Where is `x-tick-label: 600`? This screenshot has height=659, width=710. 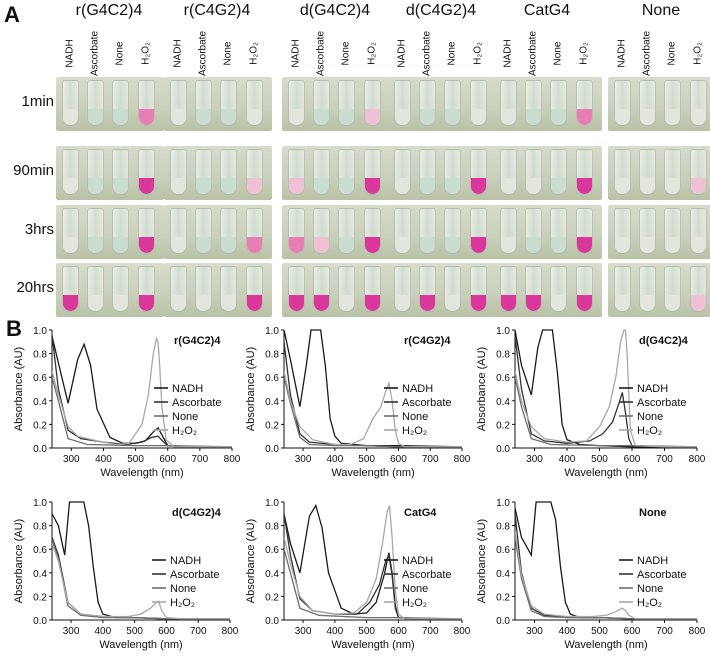 x-tick-label: 600 is located at coordinates (398, 631).